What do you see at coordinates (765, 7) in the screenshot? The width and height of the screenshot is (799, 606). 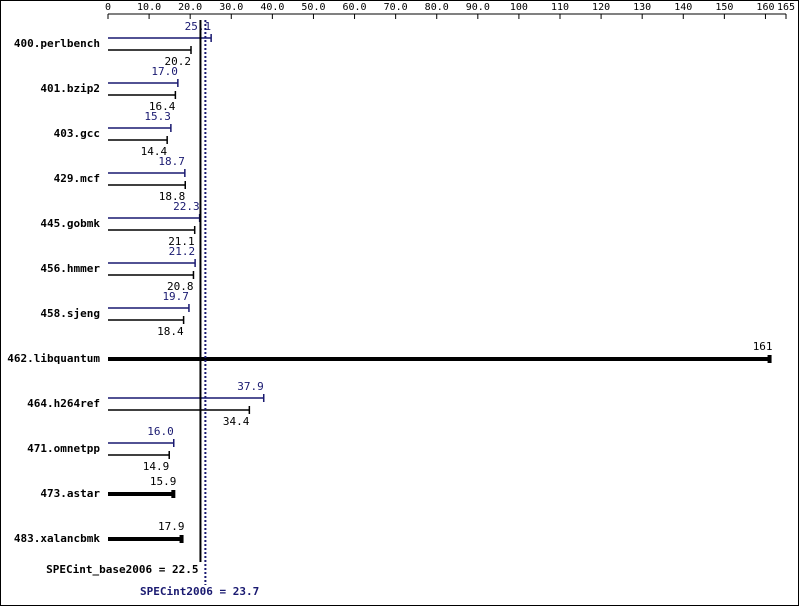 I see `x-tick-label: 160` at bounding box center [765, 7].